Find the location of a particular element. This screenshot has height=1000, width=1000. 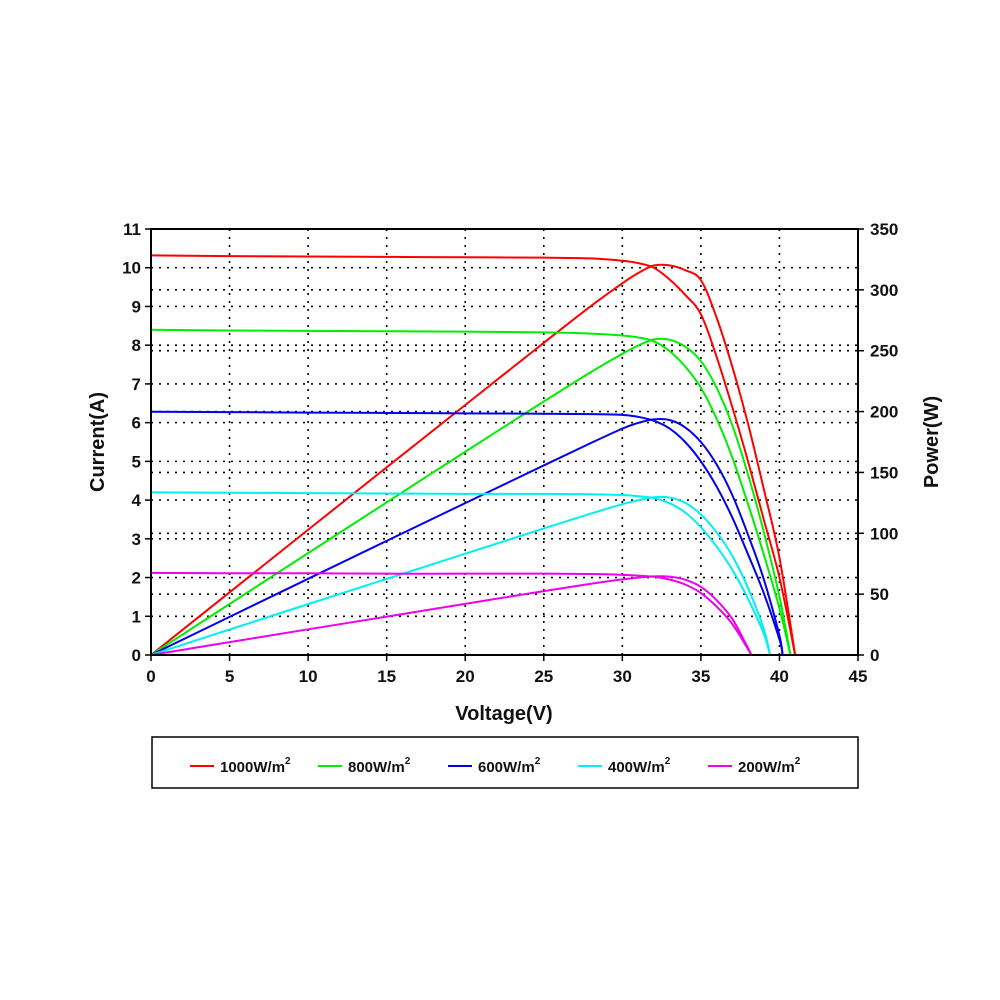

y2-tick-label: 300 is located at coordinates (884, 290).